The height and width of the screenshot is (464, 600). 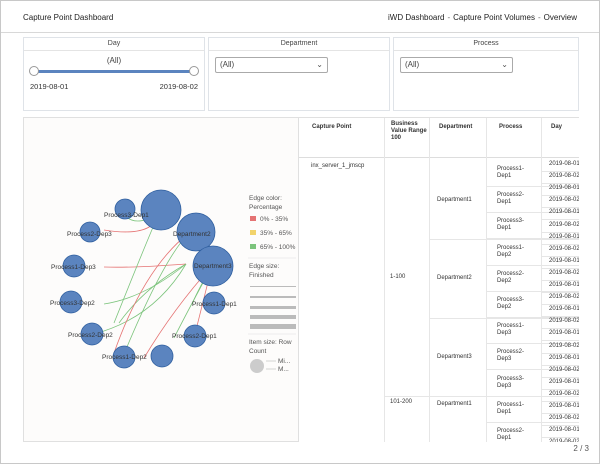 What do you see at coordinates (454, 357) in the screenshot?
I see `department-cell: Department3` at bounding box center [454, 357].